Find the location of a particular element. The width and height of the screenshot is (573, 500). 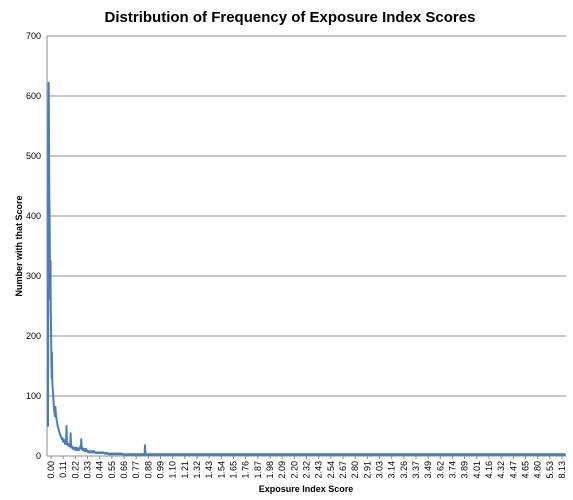

y-tick-label: 700 is located at coordinates (33, 36).